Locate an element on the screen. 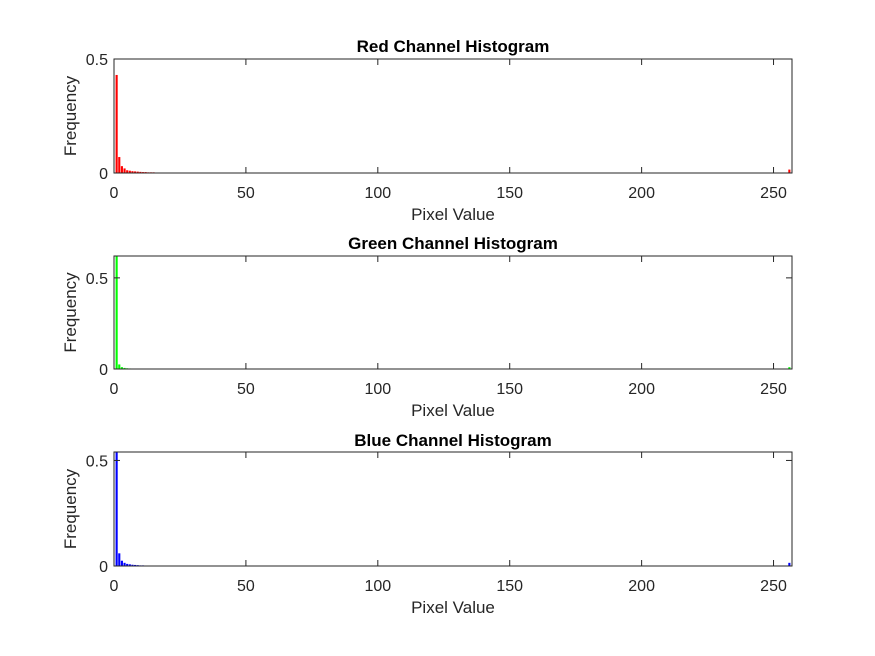 This screenshot has height=656, width=875. red-channel-histogram-ylabel: Frequency is located at coordinates (70, 115).